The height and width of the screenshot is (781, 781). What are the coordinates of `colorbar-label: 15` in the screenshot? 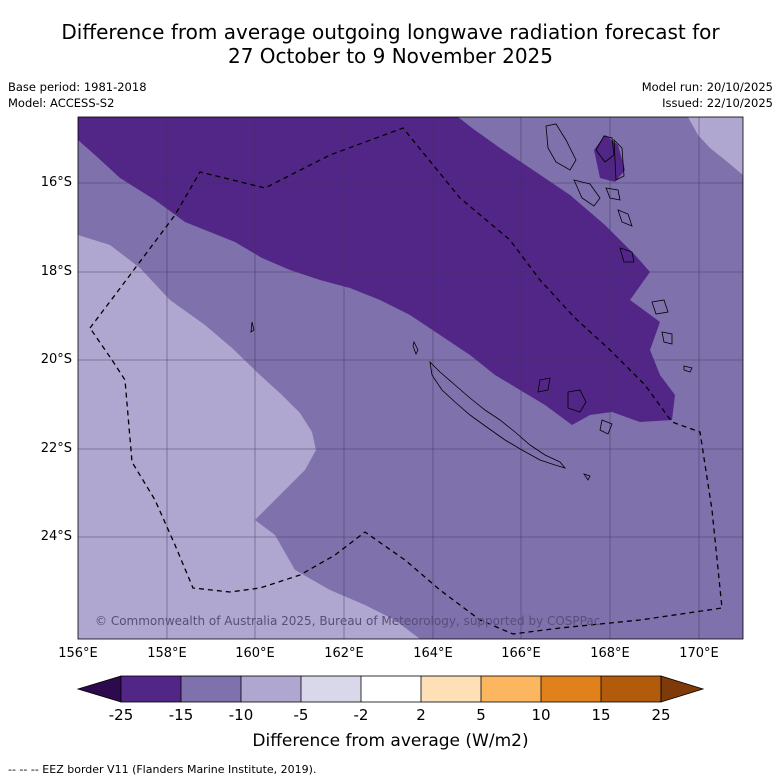 It's located at (601, 715).